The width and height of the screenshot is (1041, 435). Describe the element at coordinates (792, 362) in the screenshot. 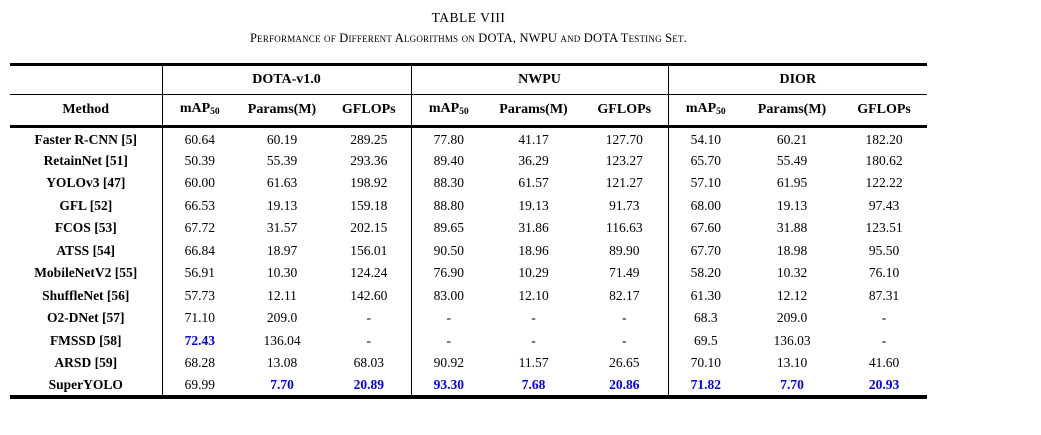

I see `value-cell: 13.10` at that location.